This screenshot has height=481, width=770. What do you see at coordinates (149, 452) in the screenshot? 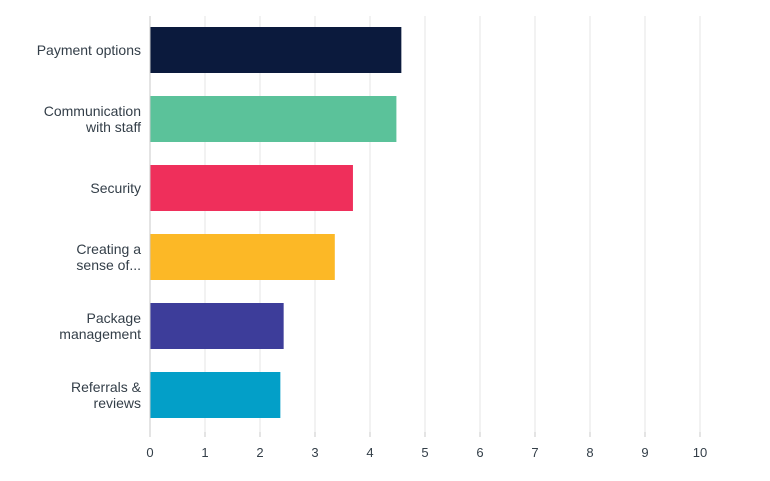
I see `x-tick-label: 0` at bounding box center [149, 452].